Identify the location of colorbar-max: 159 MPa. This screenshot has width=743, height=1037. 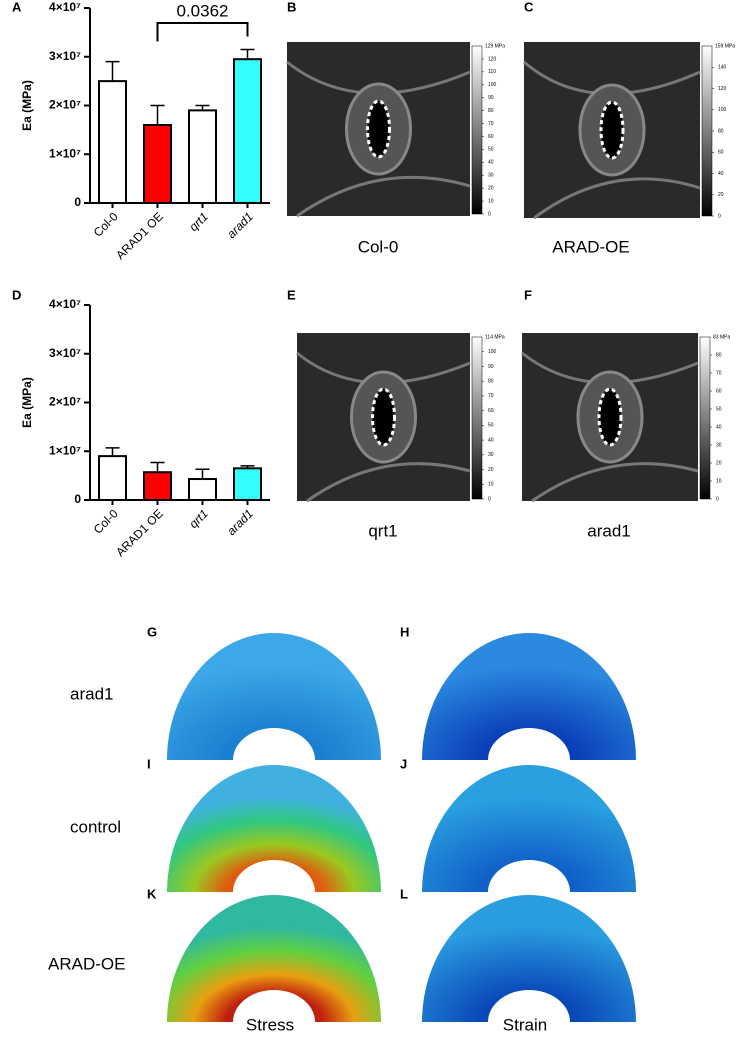
(725, 46).